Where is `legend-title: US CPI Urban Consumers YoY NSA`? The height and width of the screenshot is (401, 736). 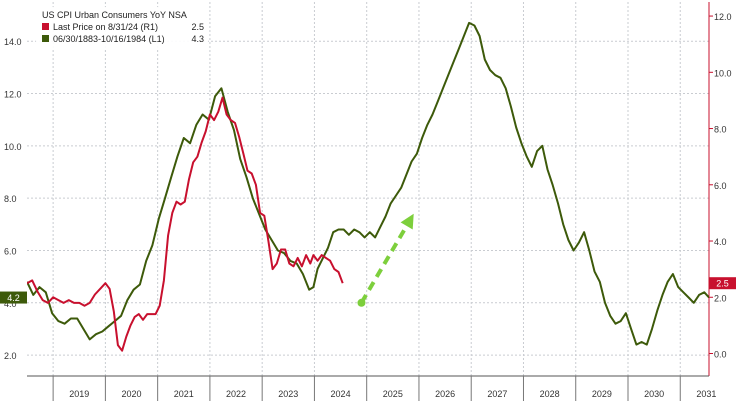 legend-title: US CPI Urban Consumers YoY NSA is located at coordinates (114, 15).